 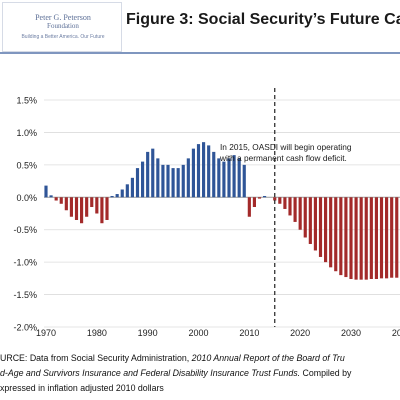 What do you see at coordinates (97, 332) in the screenshot?
I see `x-tick-label: 1980` at bounding box center [97, 332].